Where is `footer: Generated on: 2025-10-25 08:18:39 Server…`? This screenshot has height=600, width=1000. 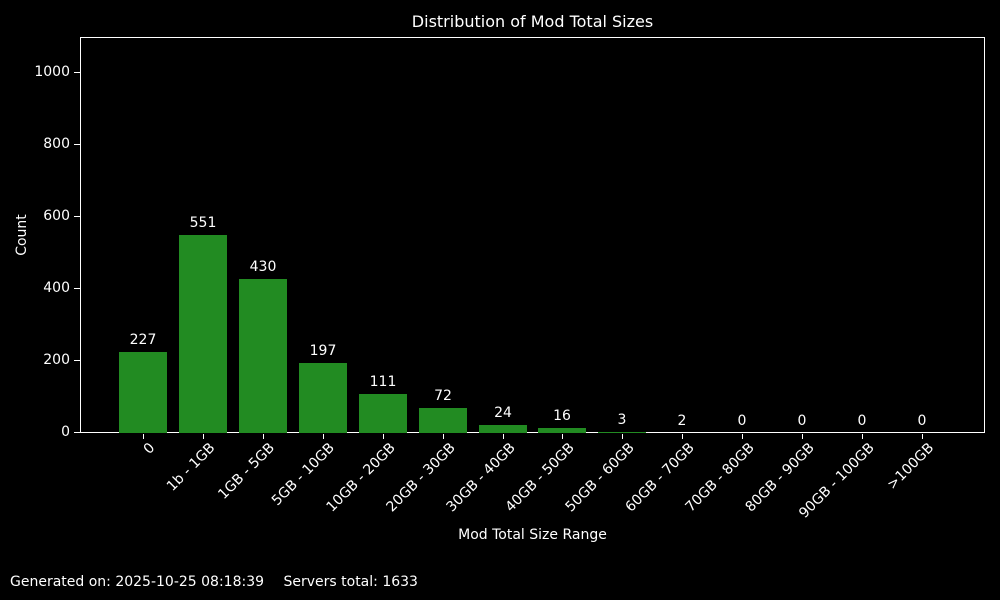 footer: Generated on: 2025-10-25 08:18:39 Server… is located at coordinates (214, 582).